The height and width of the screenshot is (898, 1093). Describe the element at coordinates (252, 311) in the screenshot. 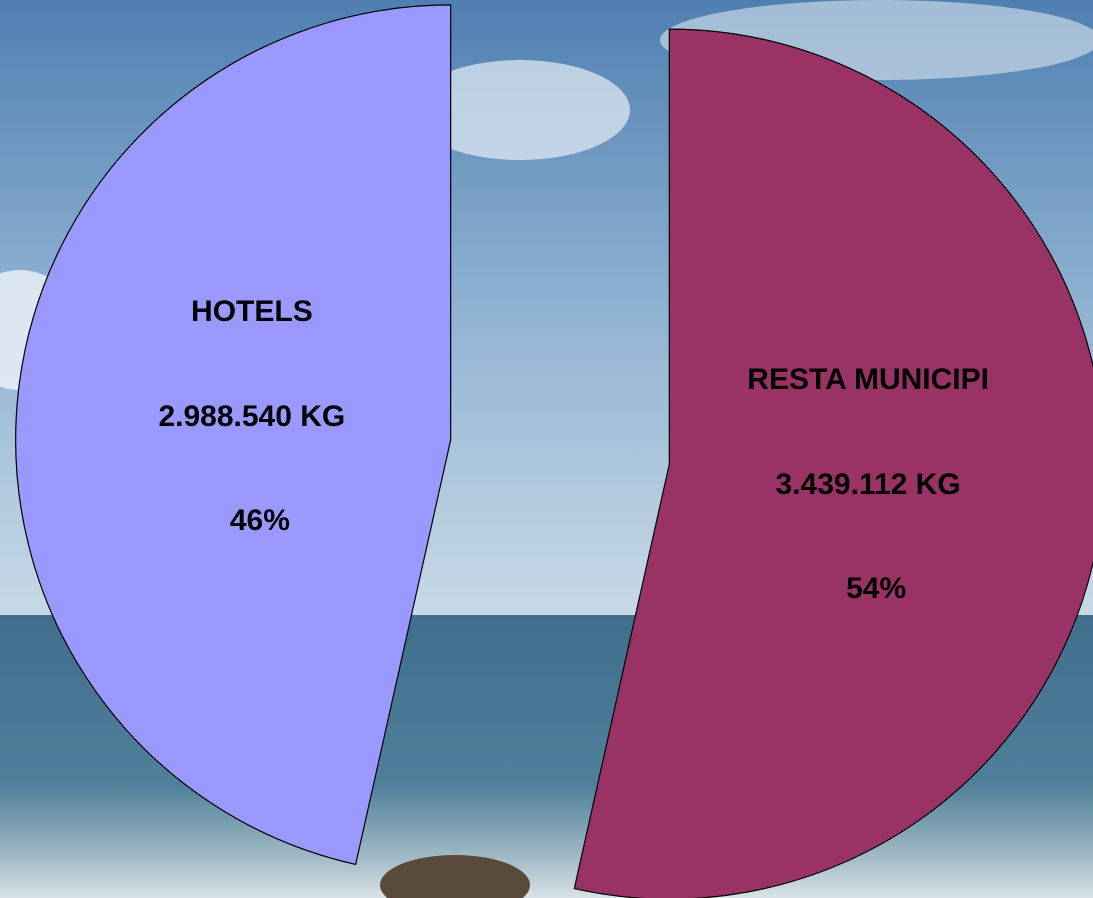

I see `slice-label: HOTELS` at that location.